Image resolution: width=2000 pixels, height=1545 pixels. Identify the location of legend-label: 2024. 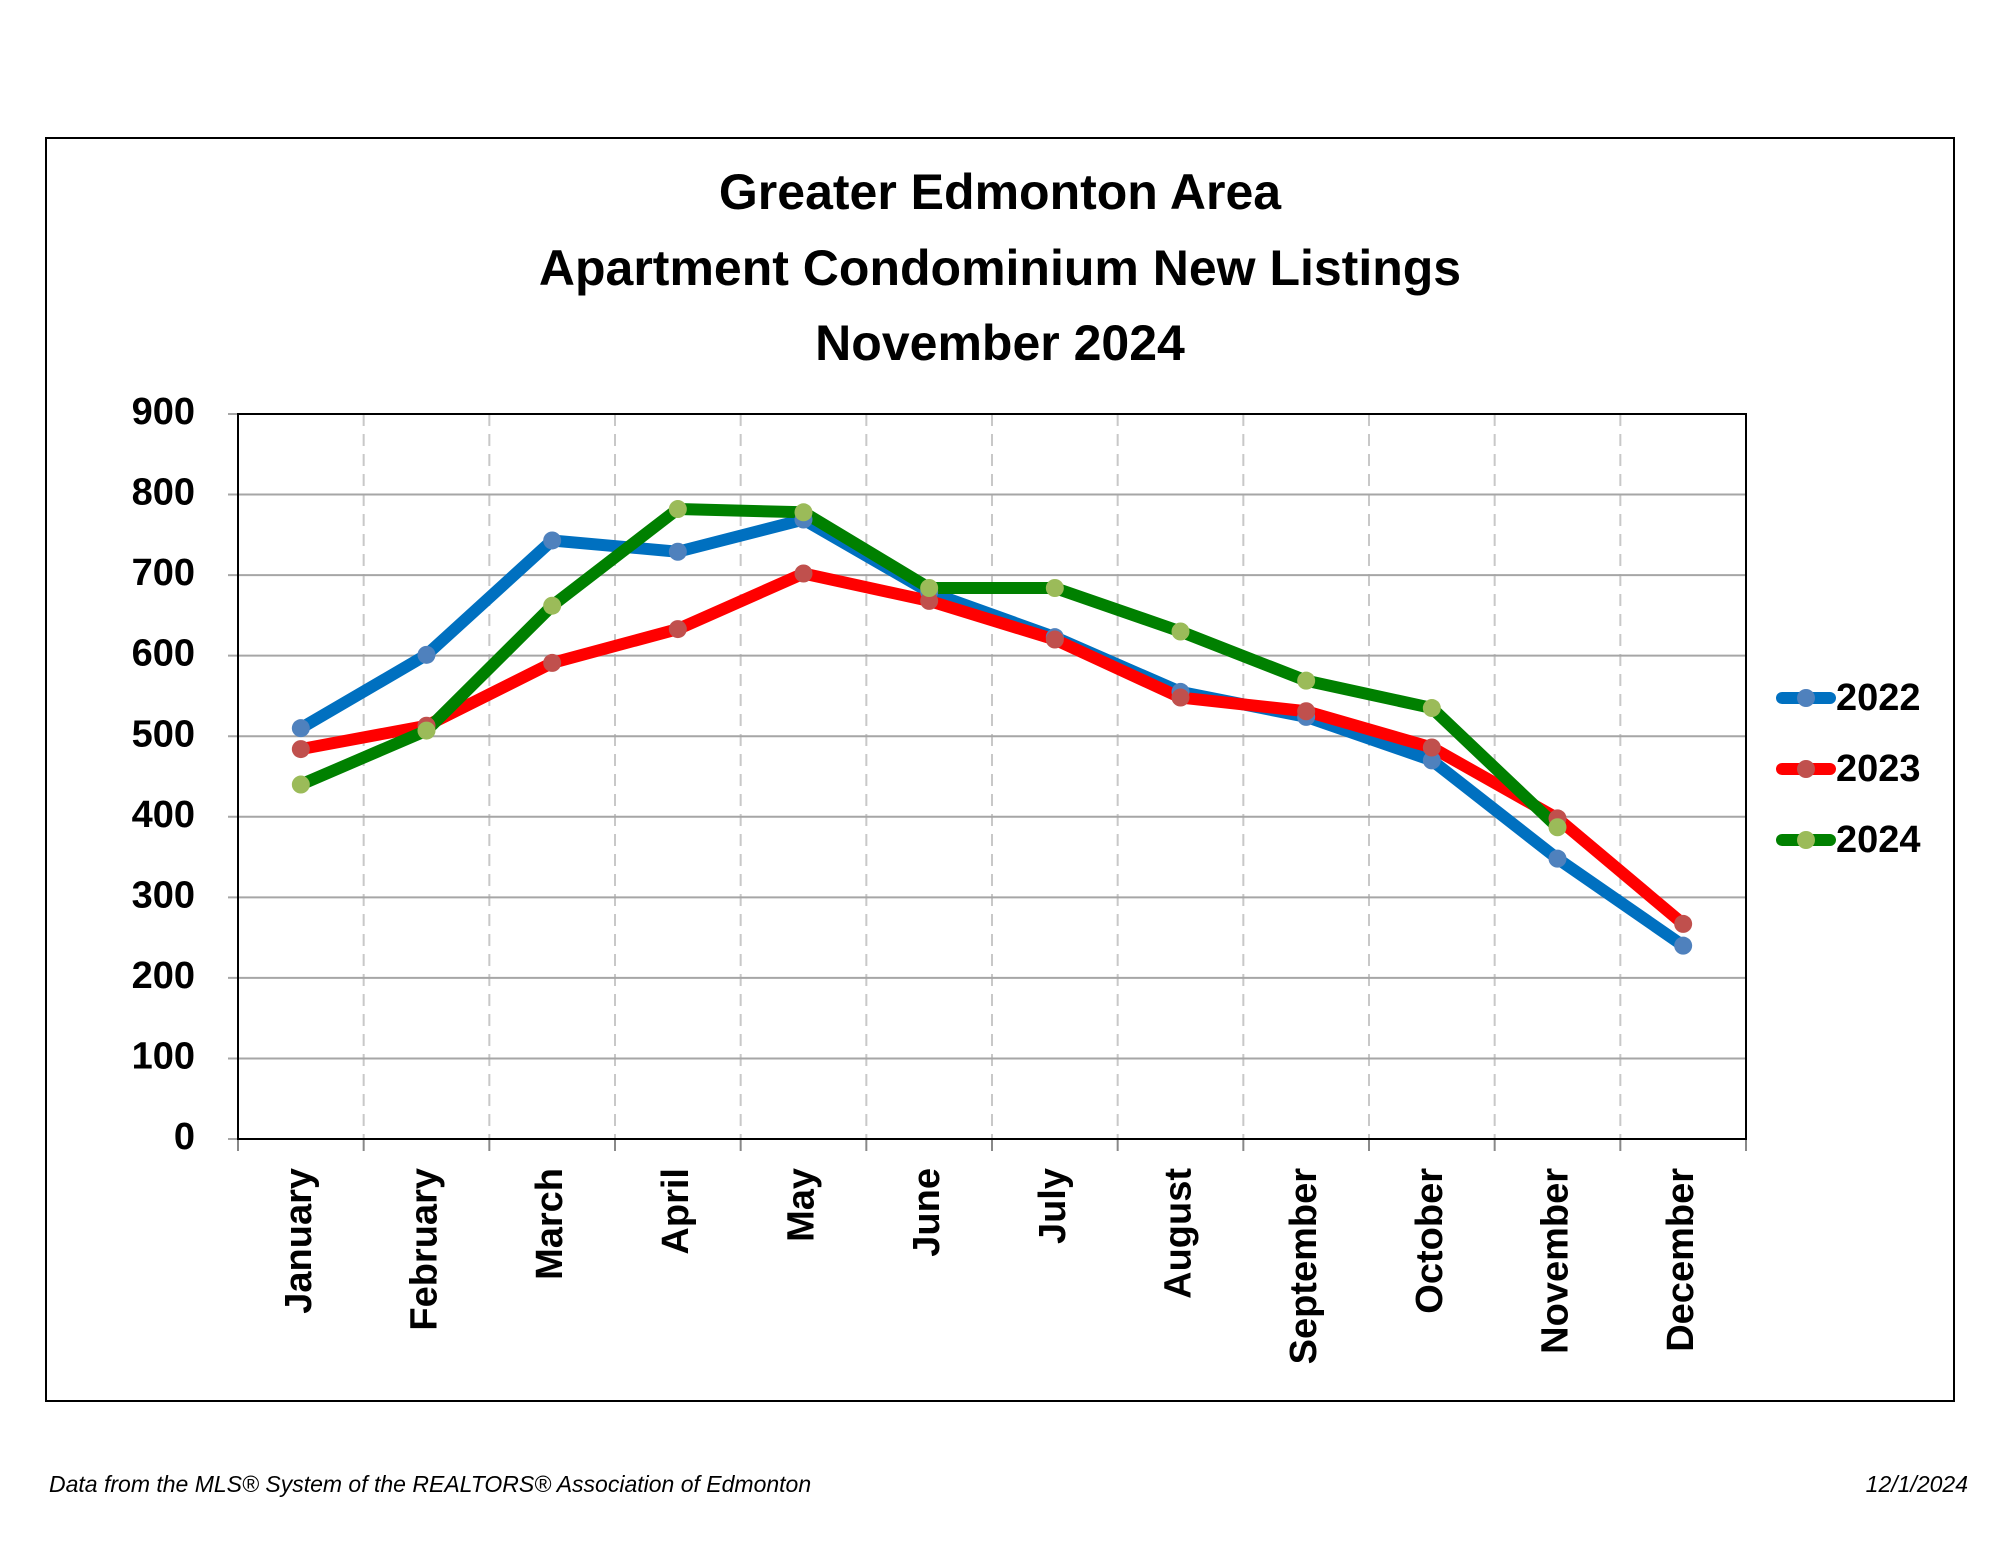
(1878, 840).